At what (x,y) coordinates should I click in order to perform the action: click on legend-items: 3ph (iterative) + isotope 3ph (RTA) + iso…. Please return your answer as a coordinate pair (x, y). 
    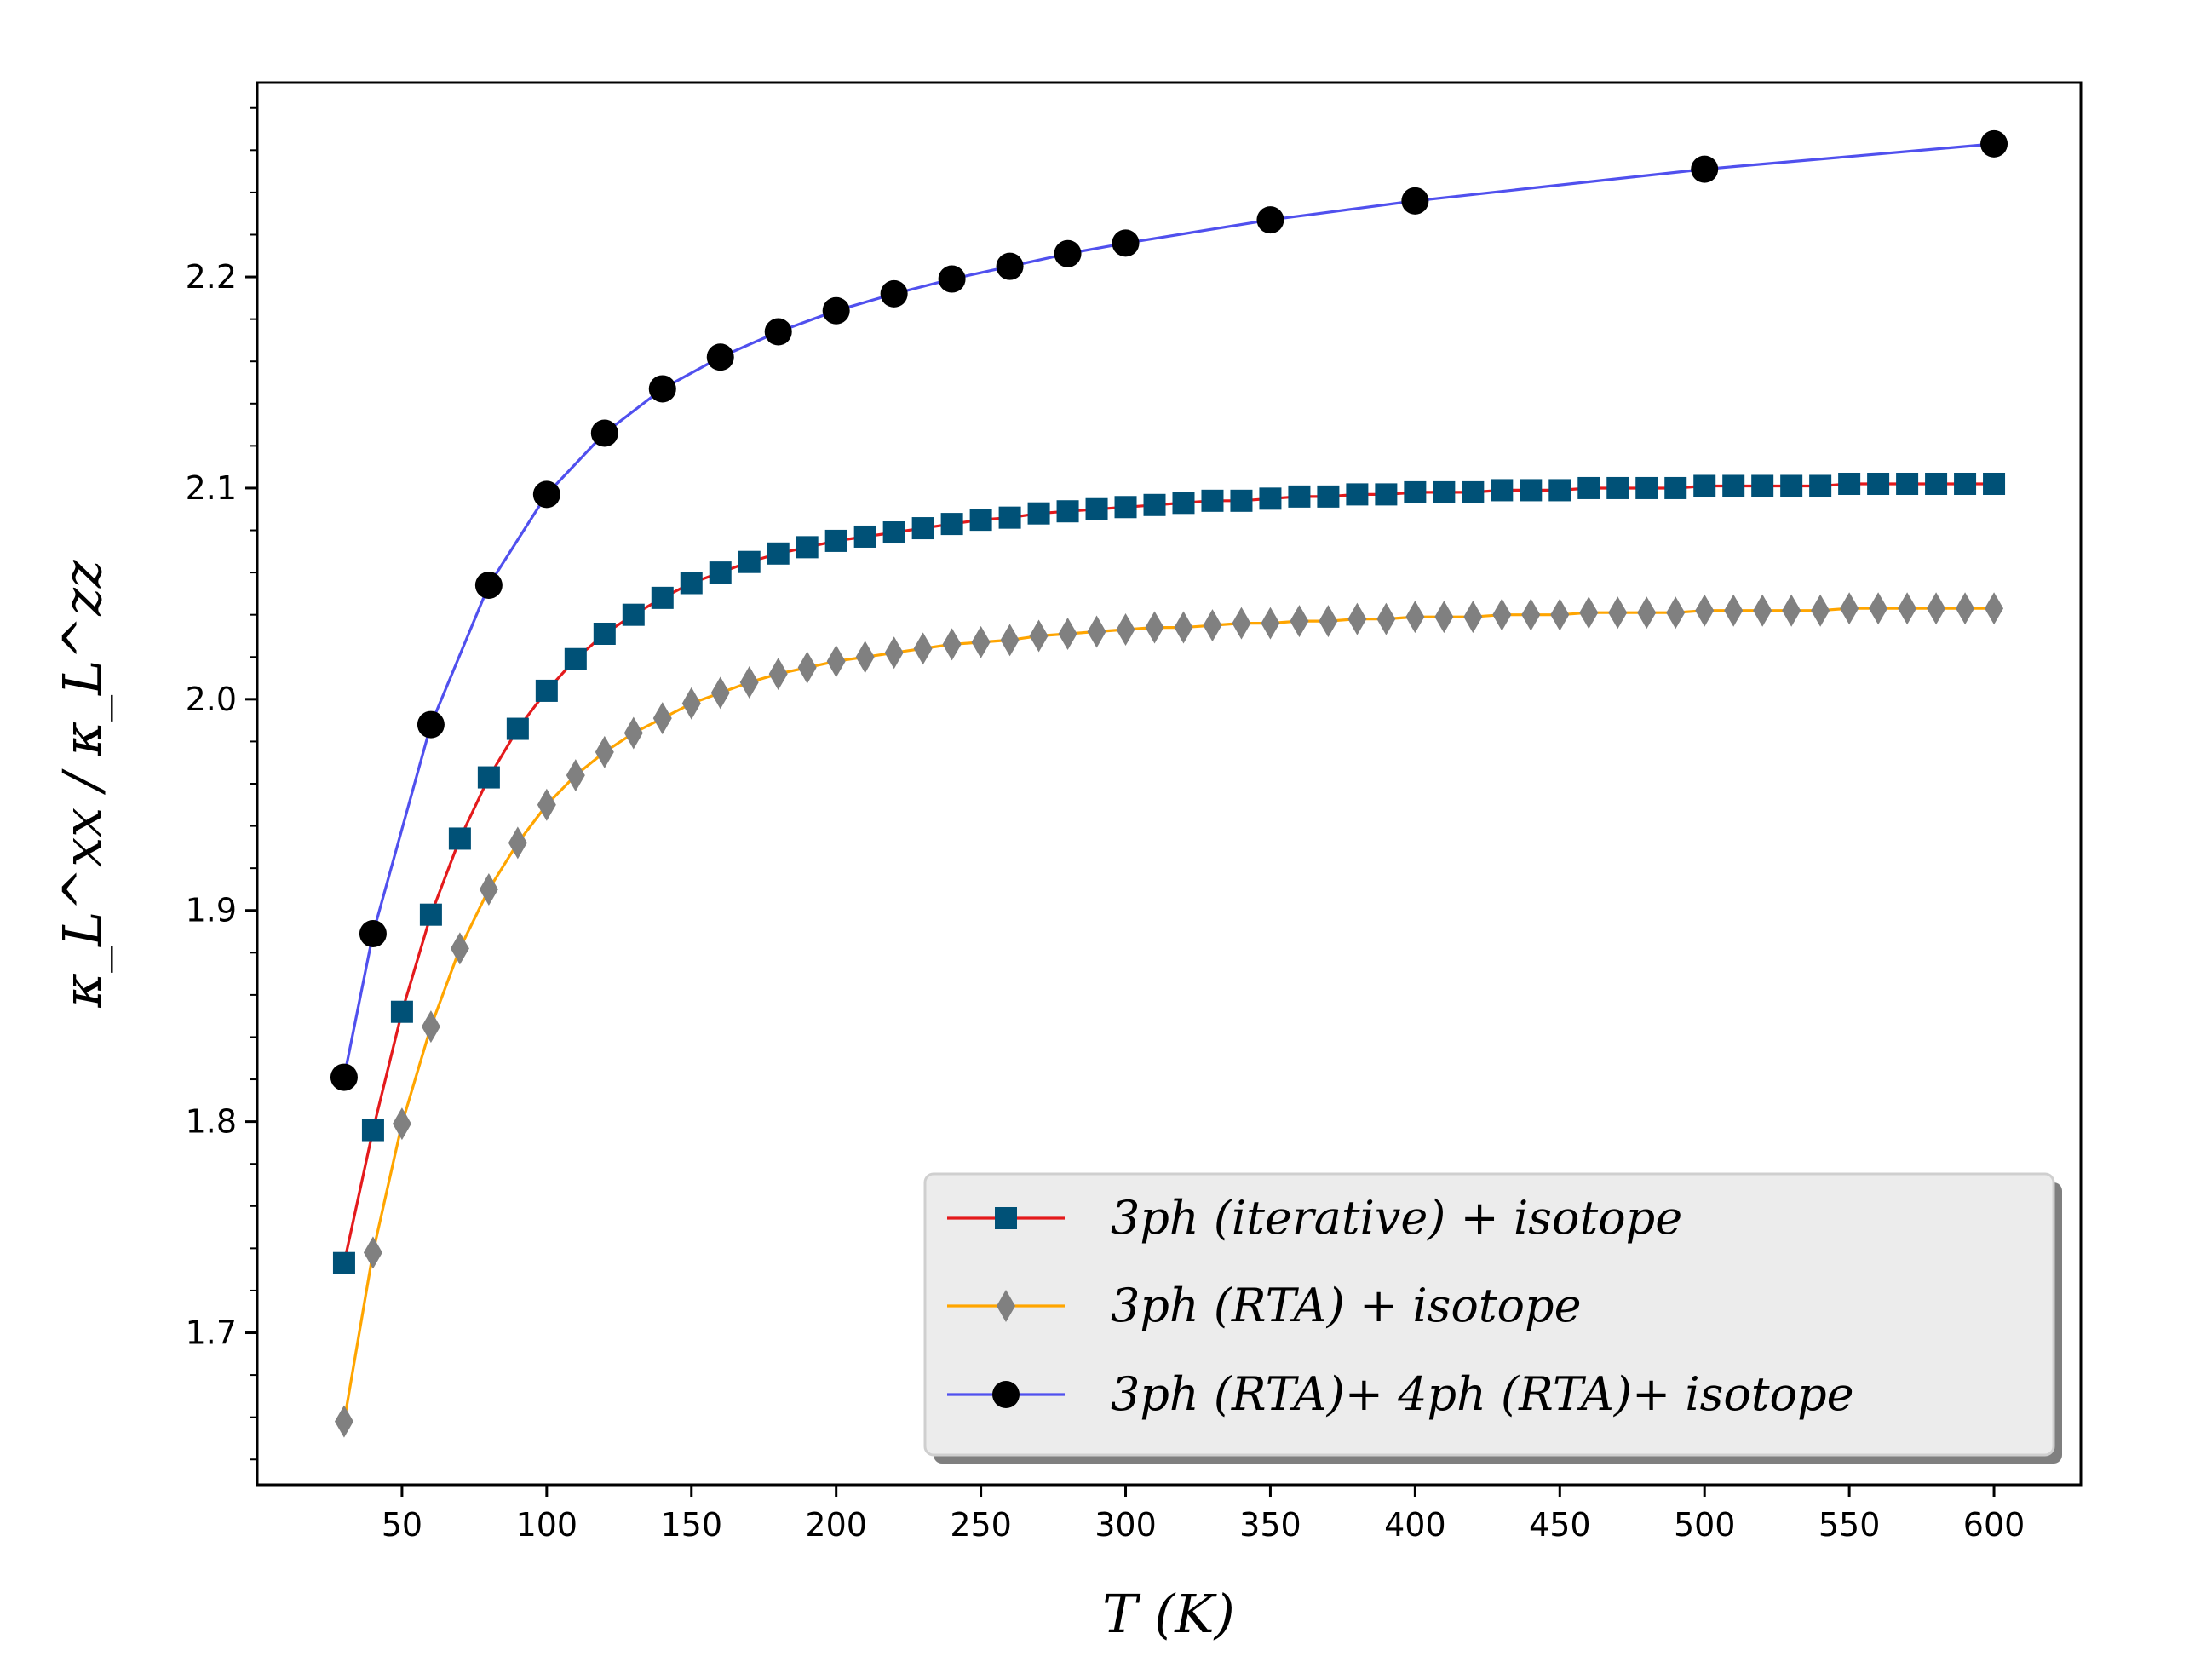
    Looking at the image, I should click on (1400, 1306).